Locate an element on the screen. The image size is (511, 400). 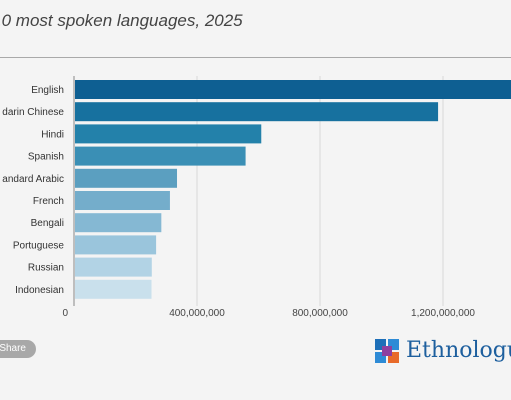
category-label: darin Chinese is located at coordinates (33, 112).